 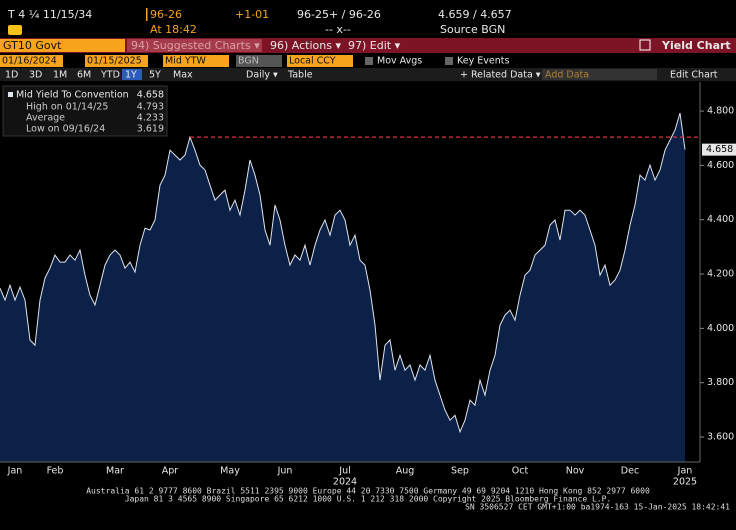 I want to click on price: 96-26, so click(x=166, y=14).